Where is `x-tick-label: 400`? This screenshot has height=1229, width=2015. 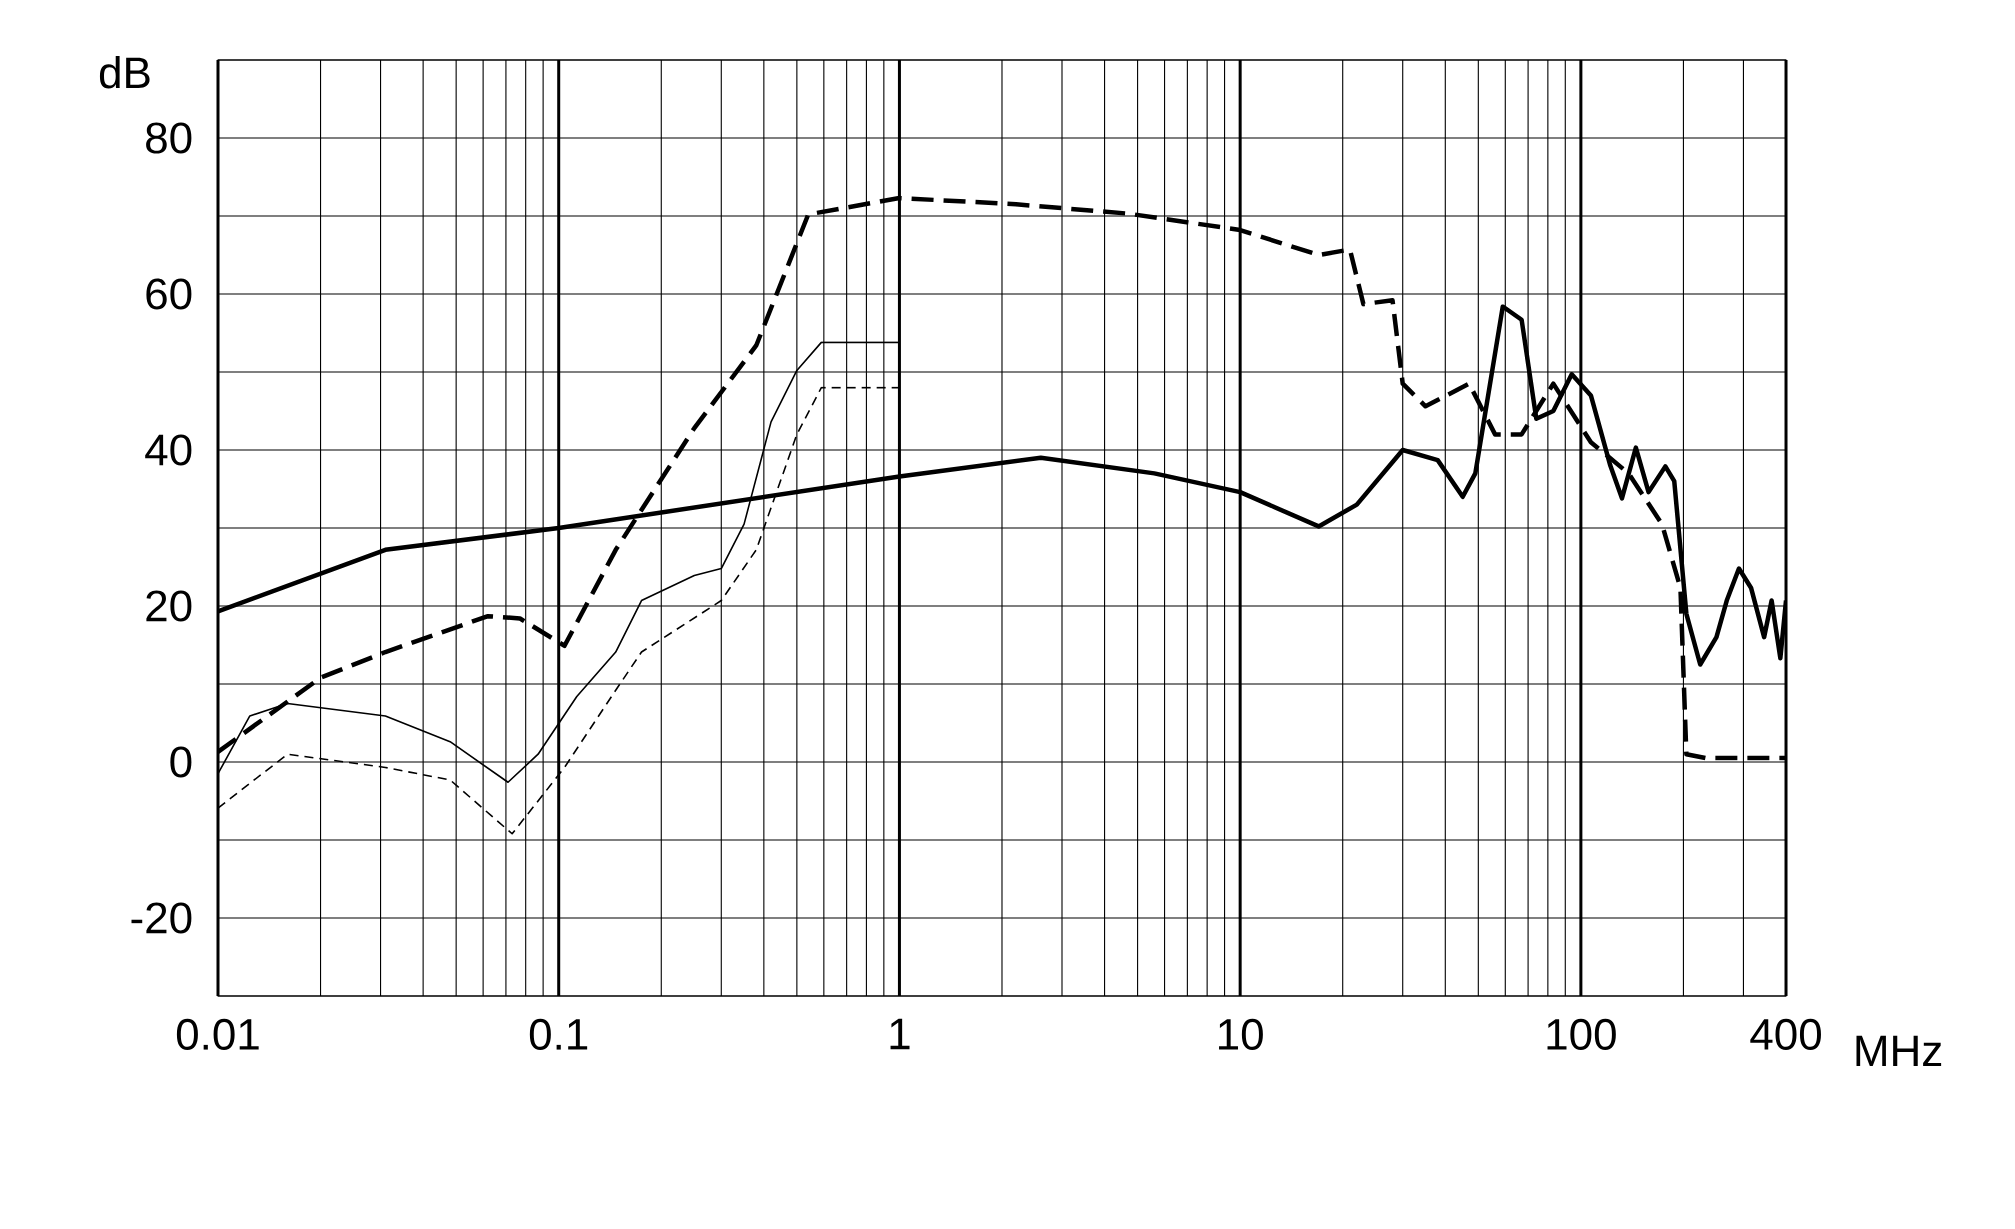
x-tick-label: 400 is located at coordinates (1785, 1034).